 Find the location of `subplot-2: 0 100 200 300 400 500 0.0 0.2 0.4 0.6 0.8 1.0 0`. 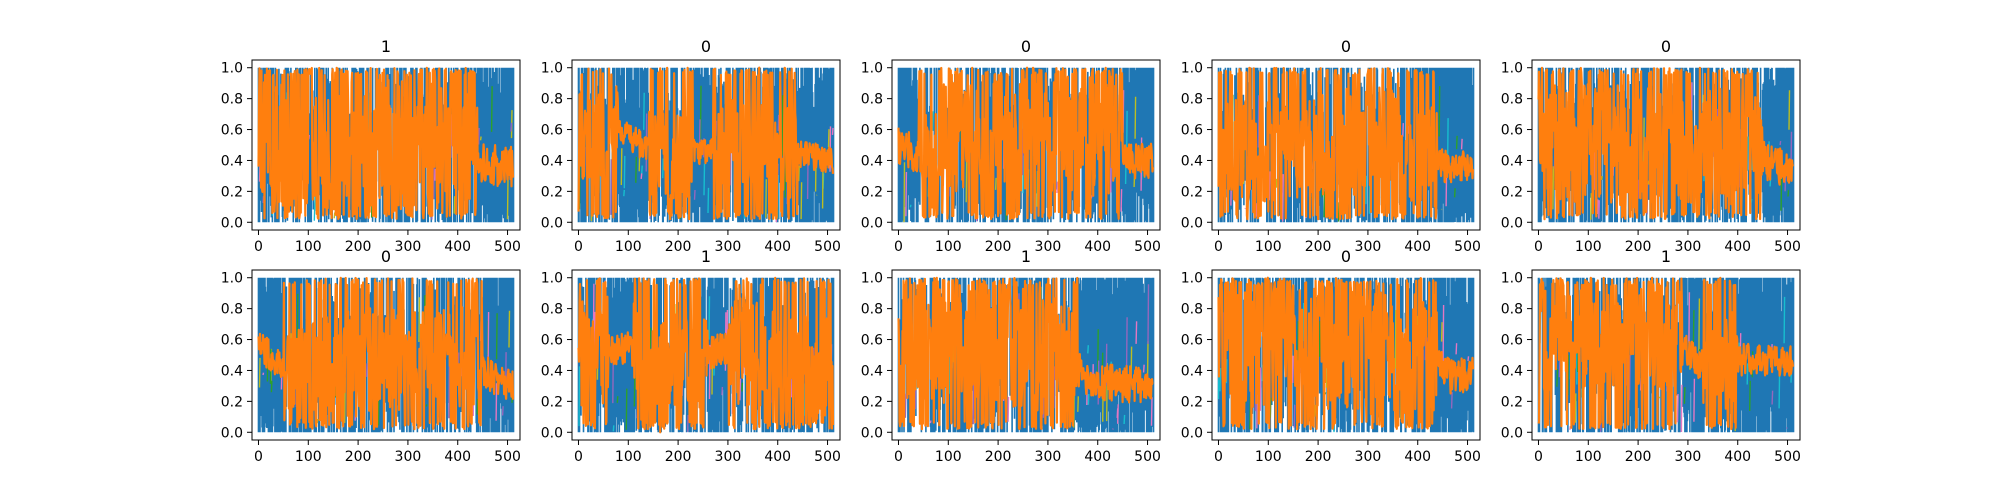

subplot-2: 0 100 200 300 400 500 0.0 0.2 0.4 0.6 0.8 1.0 0 is located at coordinates (691, 146).